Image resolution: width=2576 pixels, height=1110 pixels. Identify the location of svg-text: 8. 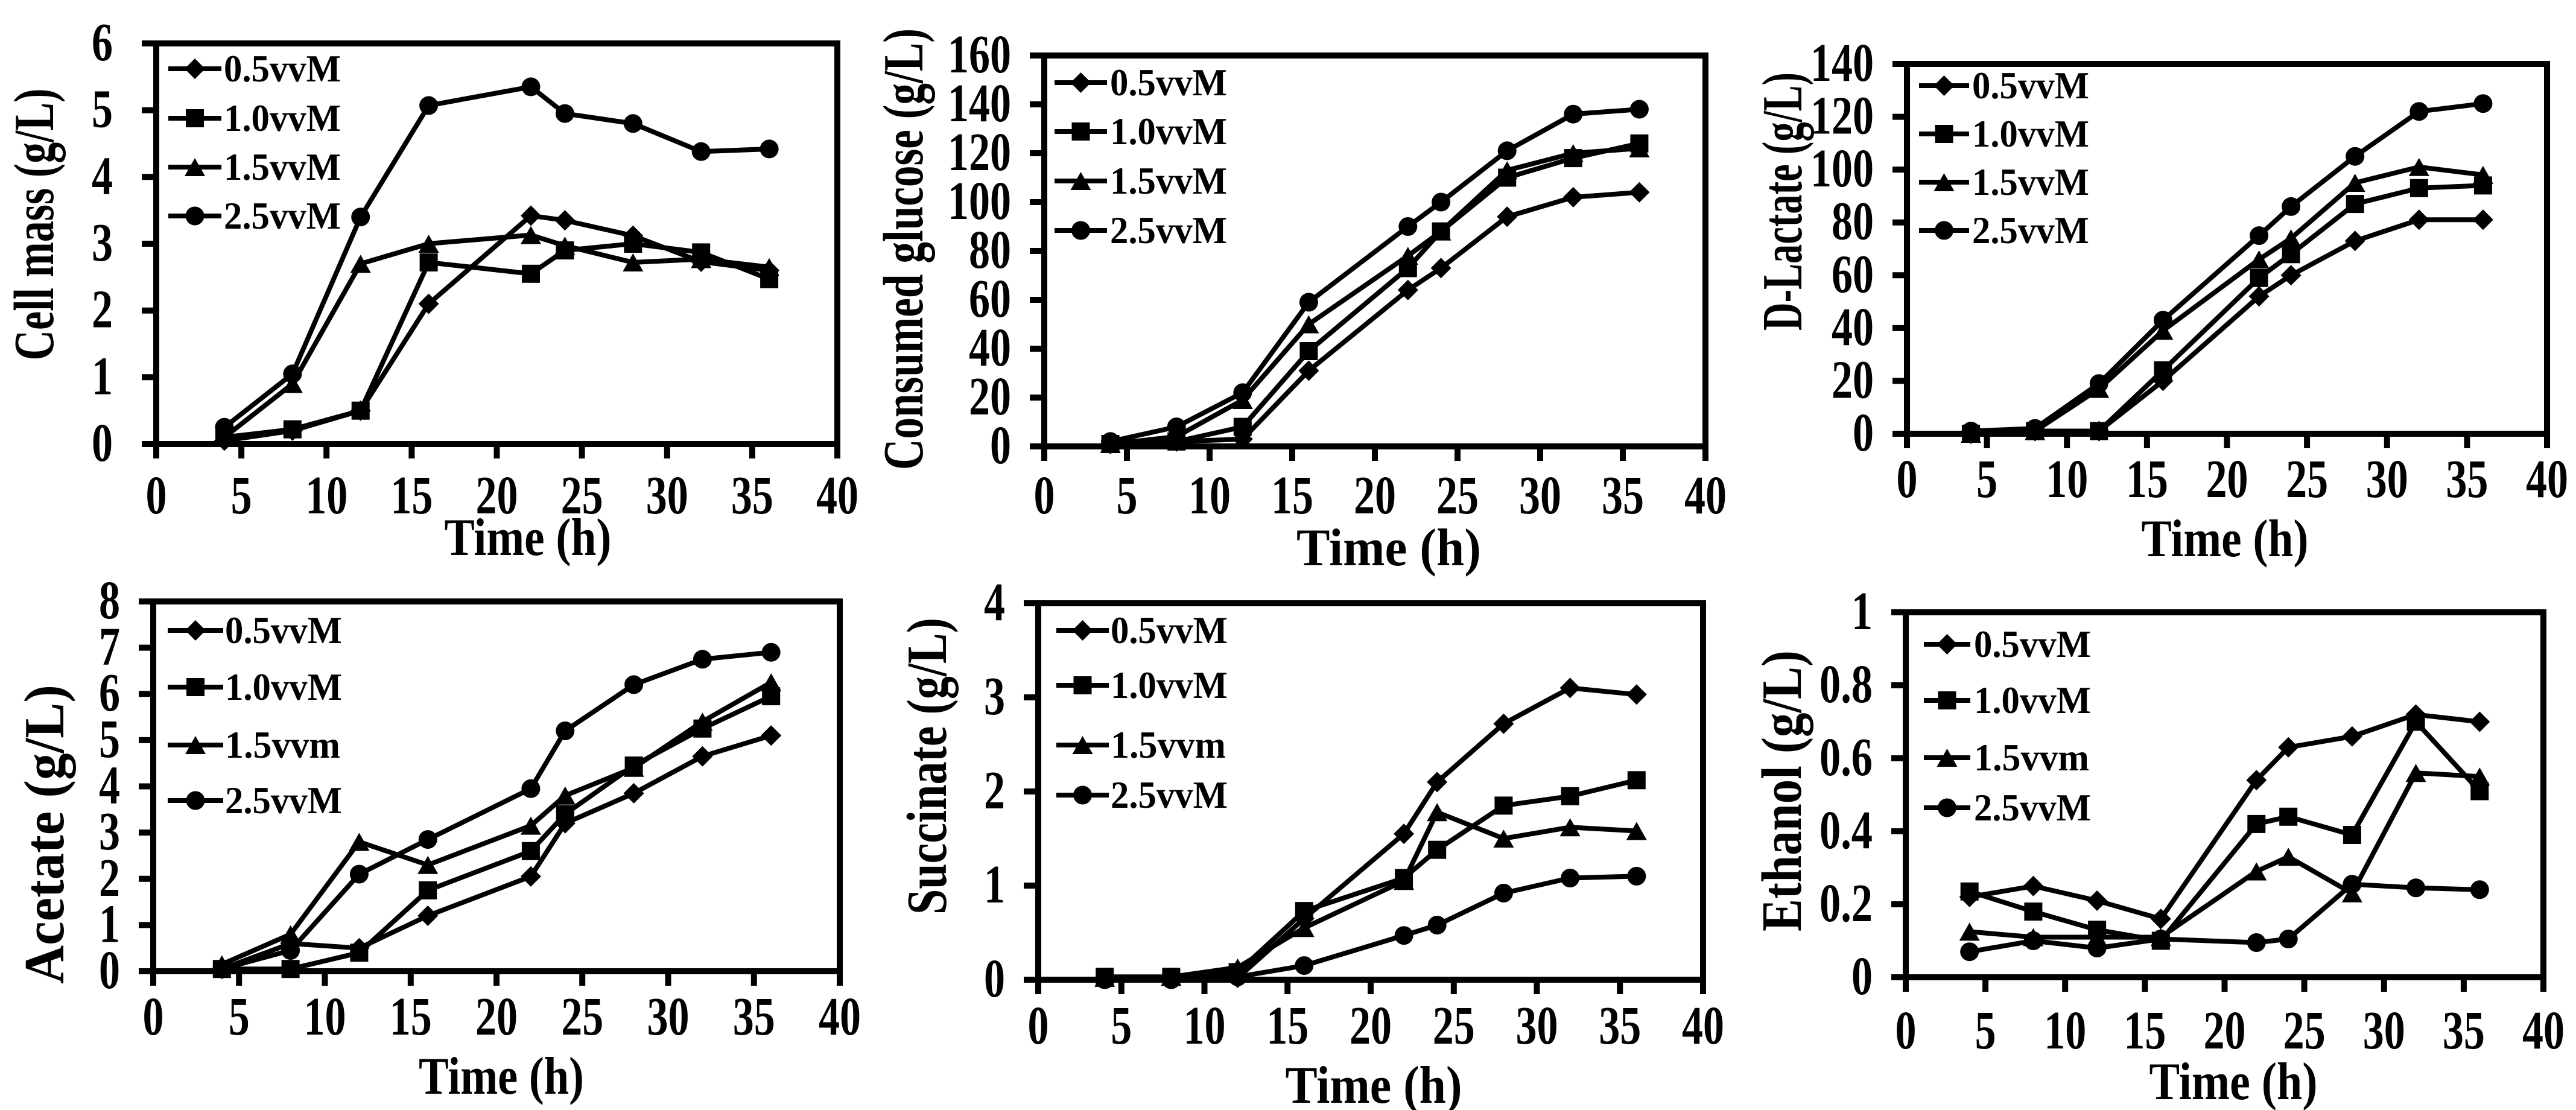
(109, 600).